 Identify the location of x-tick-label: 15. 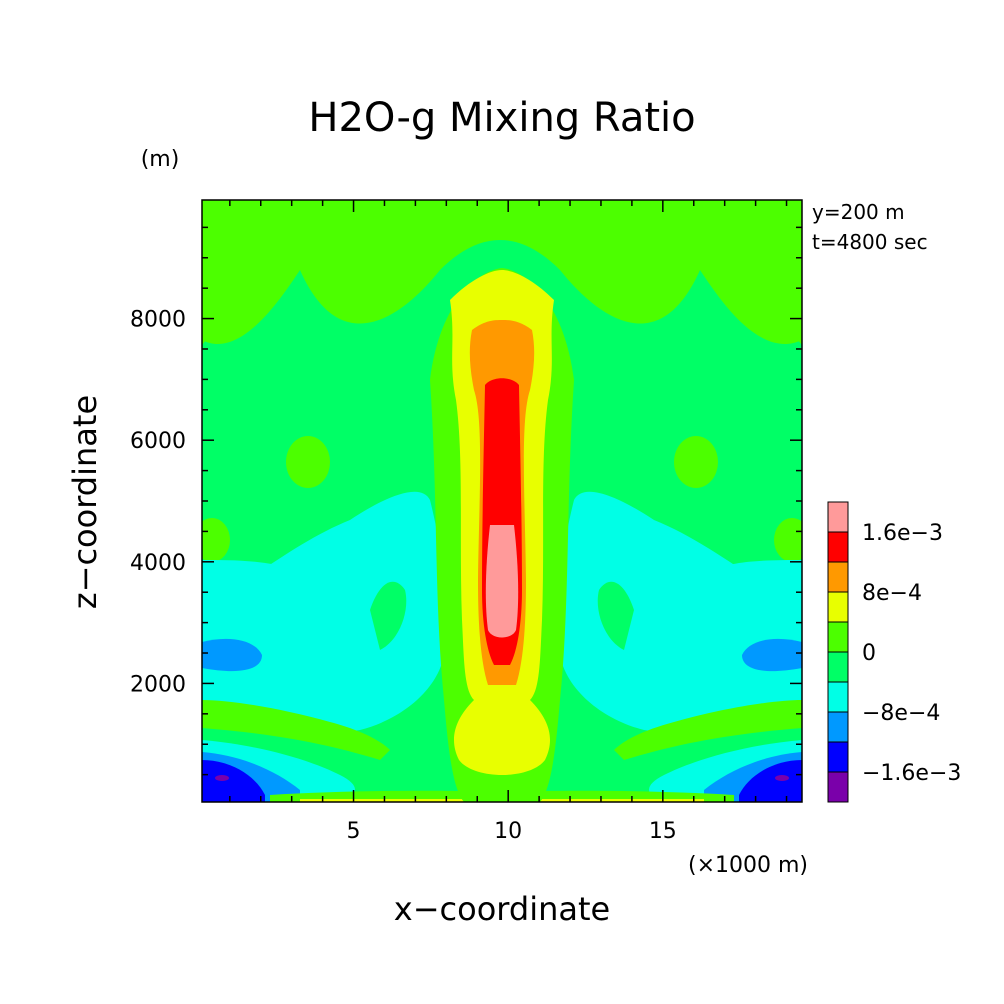
(663, 831).